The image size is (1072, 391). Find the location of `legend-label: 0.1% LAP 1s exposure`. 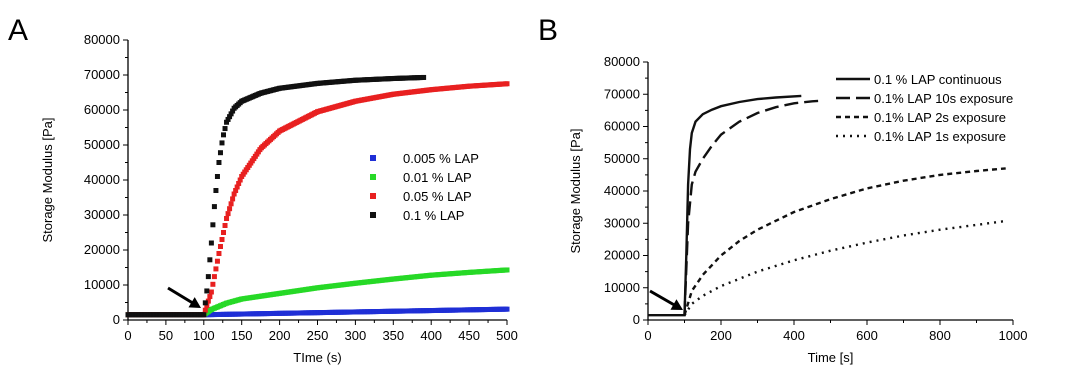

legend-label: 0.1% LAP 1s exposure is located at coordinates (940, 136).